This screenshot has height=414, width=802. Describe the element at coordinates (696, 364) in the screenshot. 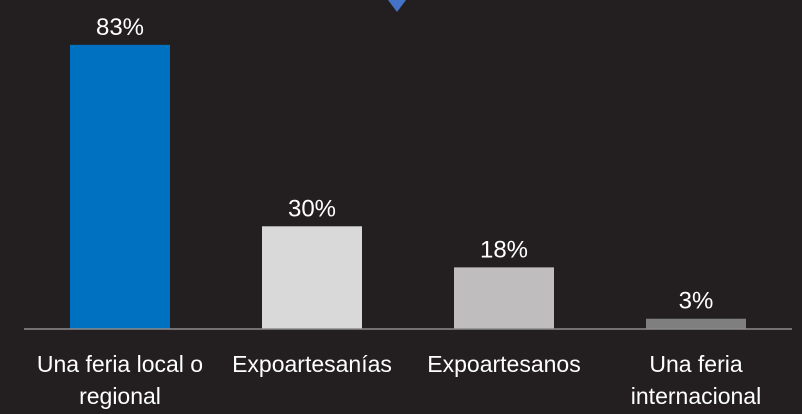

I see `category-label-4-line-1: Una feria` at that location.